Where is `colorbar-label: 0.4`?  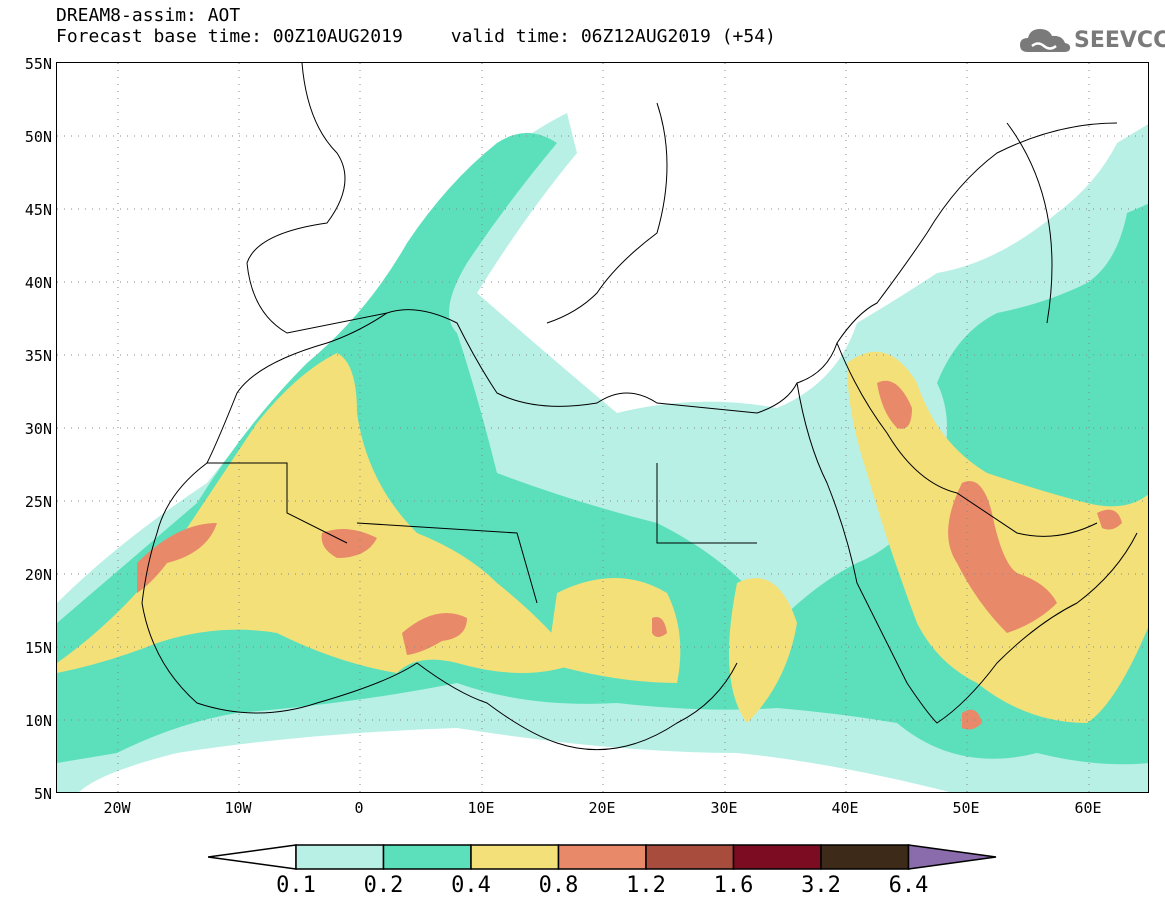 colorbar-label: 0.4 is located at coordinates (471, 885).